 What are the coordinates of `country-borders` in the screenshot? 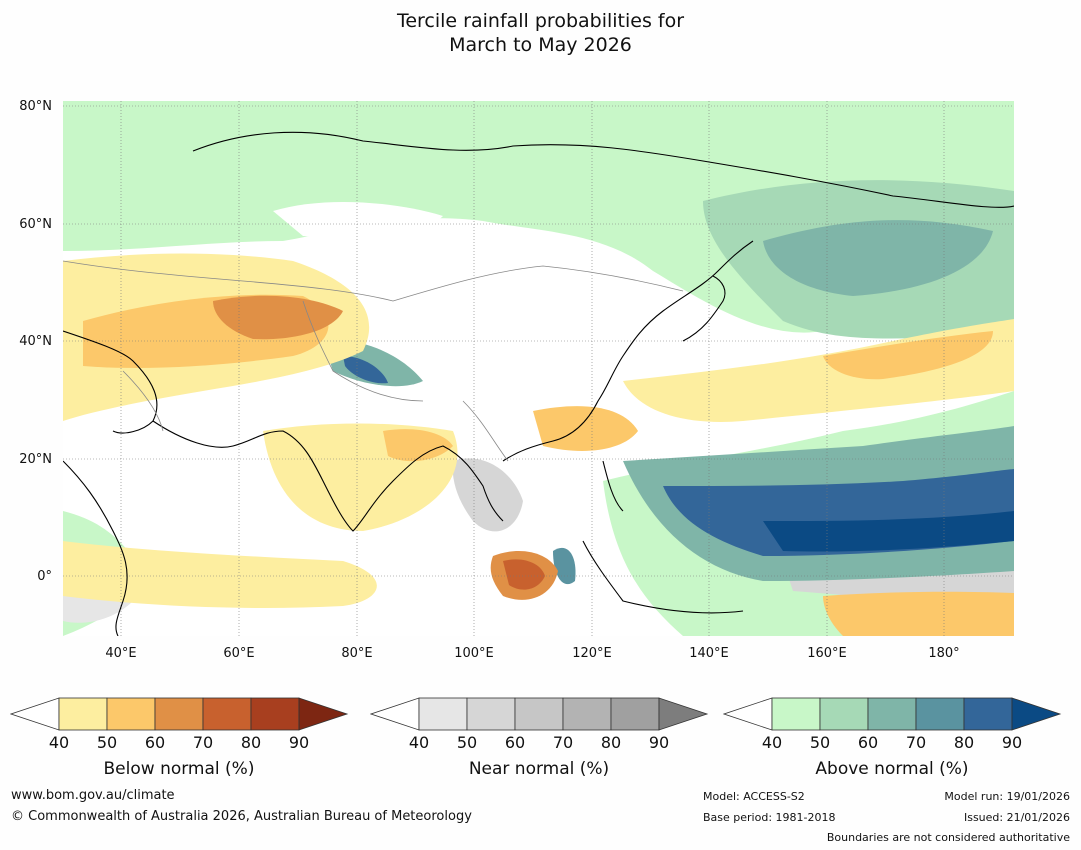 It's located at (373, 361).